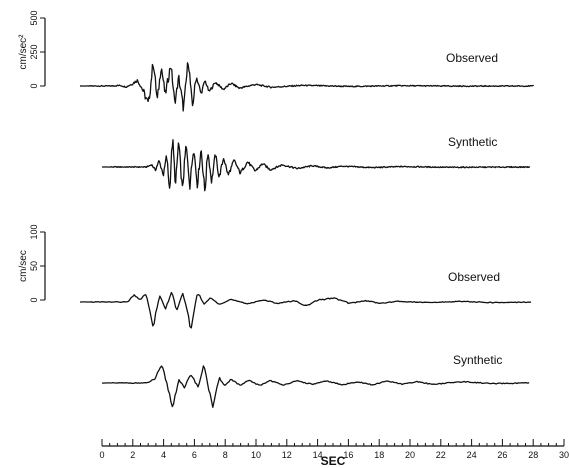  I want to click on y-unit-label-acceleration: cm/sec², so click(23, 52).